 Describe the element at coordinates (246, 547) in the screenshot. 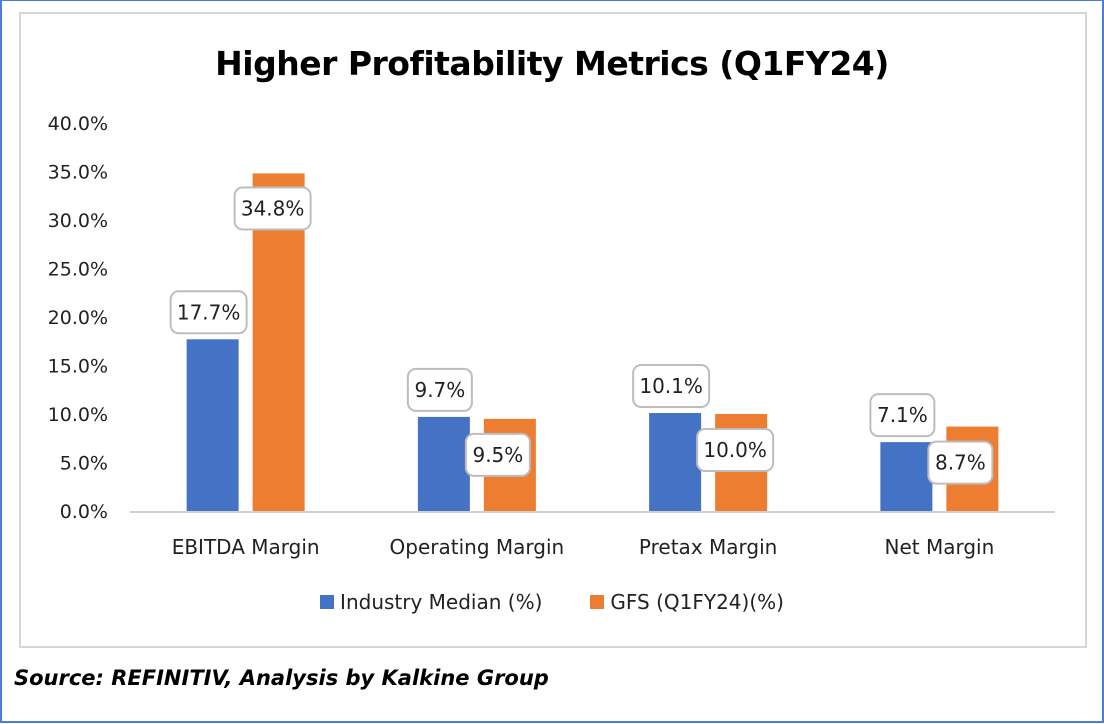

I see `category-label: EBITDA Margin` at that location.